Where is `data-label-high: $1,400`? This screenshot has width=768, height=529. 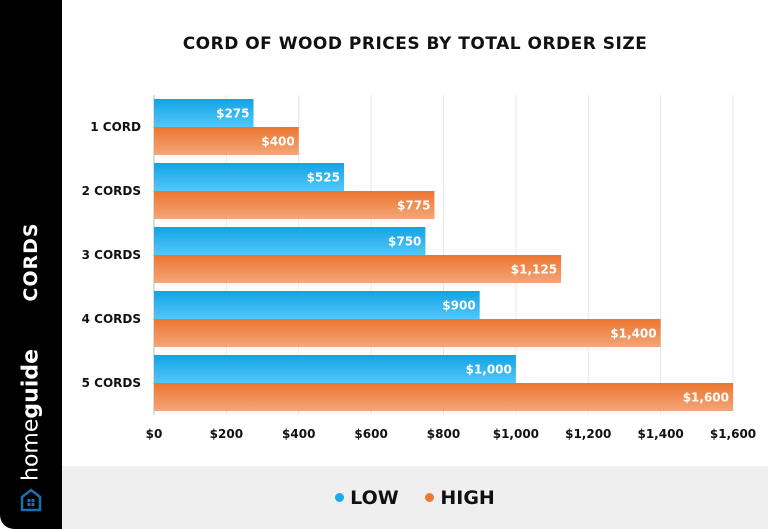 data-label-high: $1,400 is located at coordinates (633, 334).